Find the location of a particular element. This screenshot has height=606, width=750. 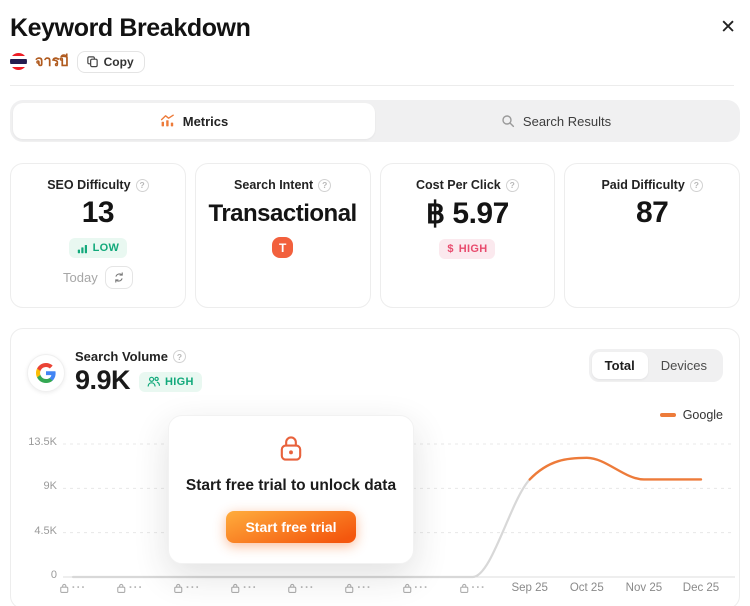

legend-dash is located at coordinates (667, 415).